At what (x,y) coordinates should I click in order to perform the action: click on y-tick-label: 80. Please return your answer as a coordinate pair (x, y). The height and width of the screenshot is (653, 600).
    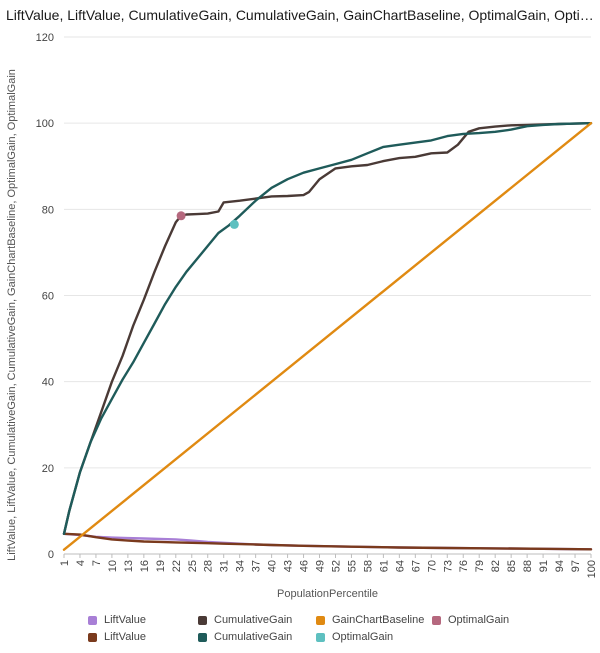
    Looking at the image, I should click on (48, 210).